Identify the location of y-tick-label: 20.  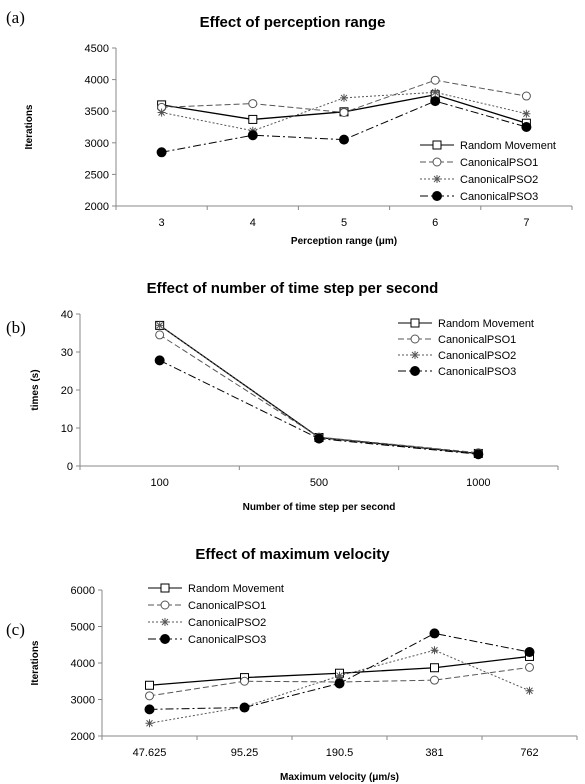
(67, 391).